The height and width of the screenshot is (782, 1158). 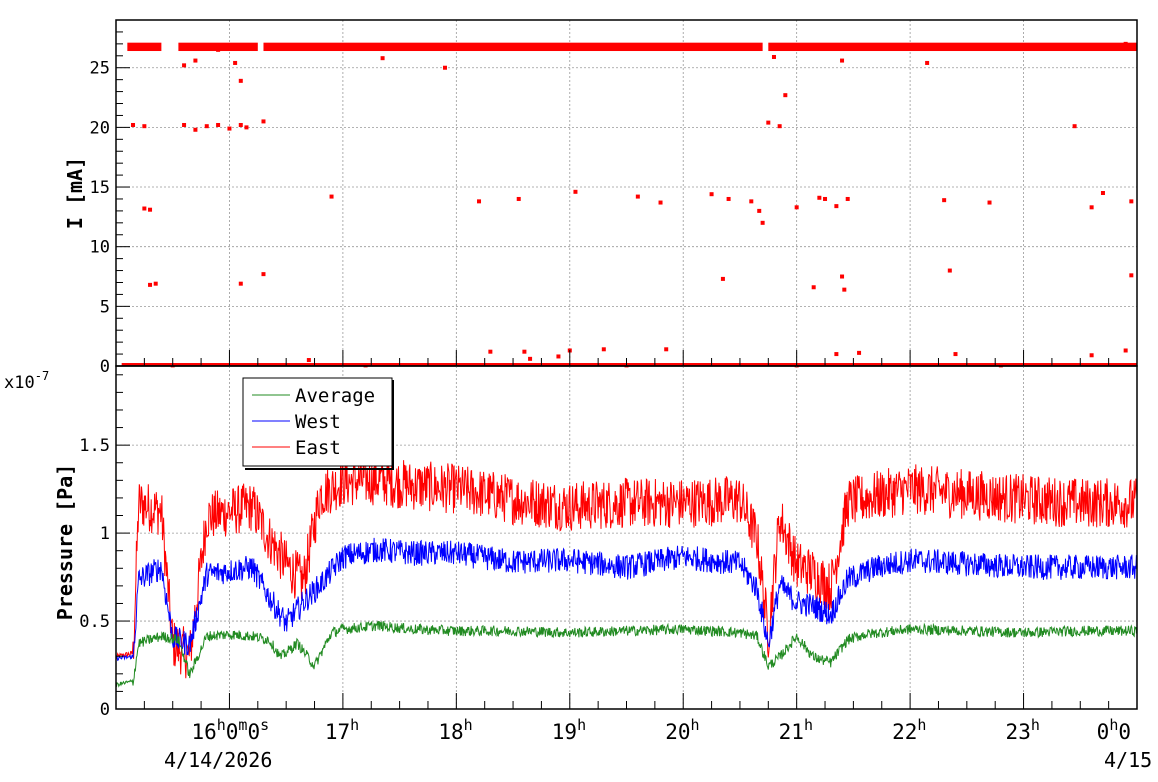 I want to click on pressure-y-ticks: 0 0.5 1 1.5, so click(x=104, y=547).